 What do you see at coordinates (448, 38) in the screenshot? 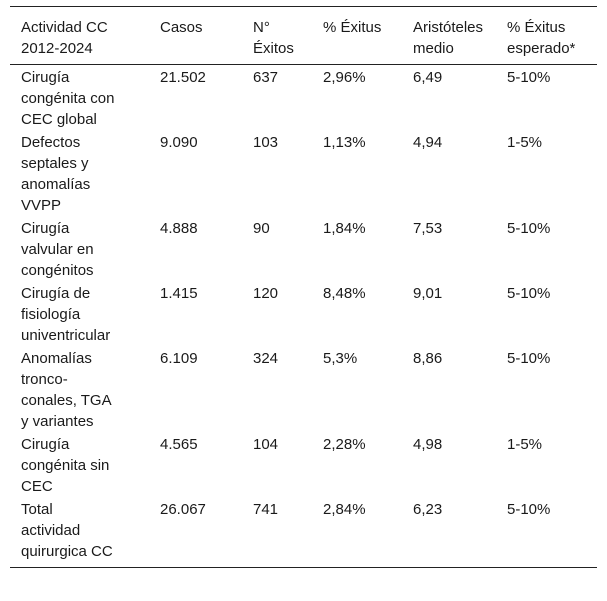
I see `header-cell: Aristóteles medio` at bounding box center [448, 38].